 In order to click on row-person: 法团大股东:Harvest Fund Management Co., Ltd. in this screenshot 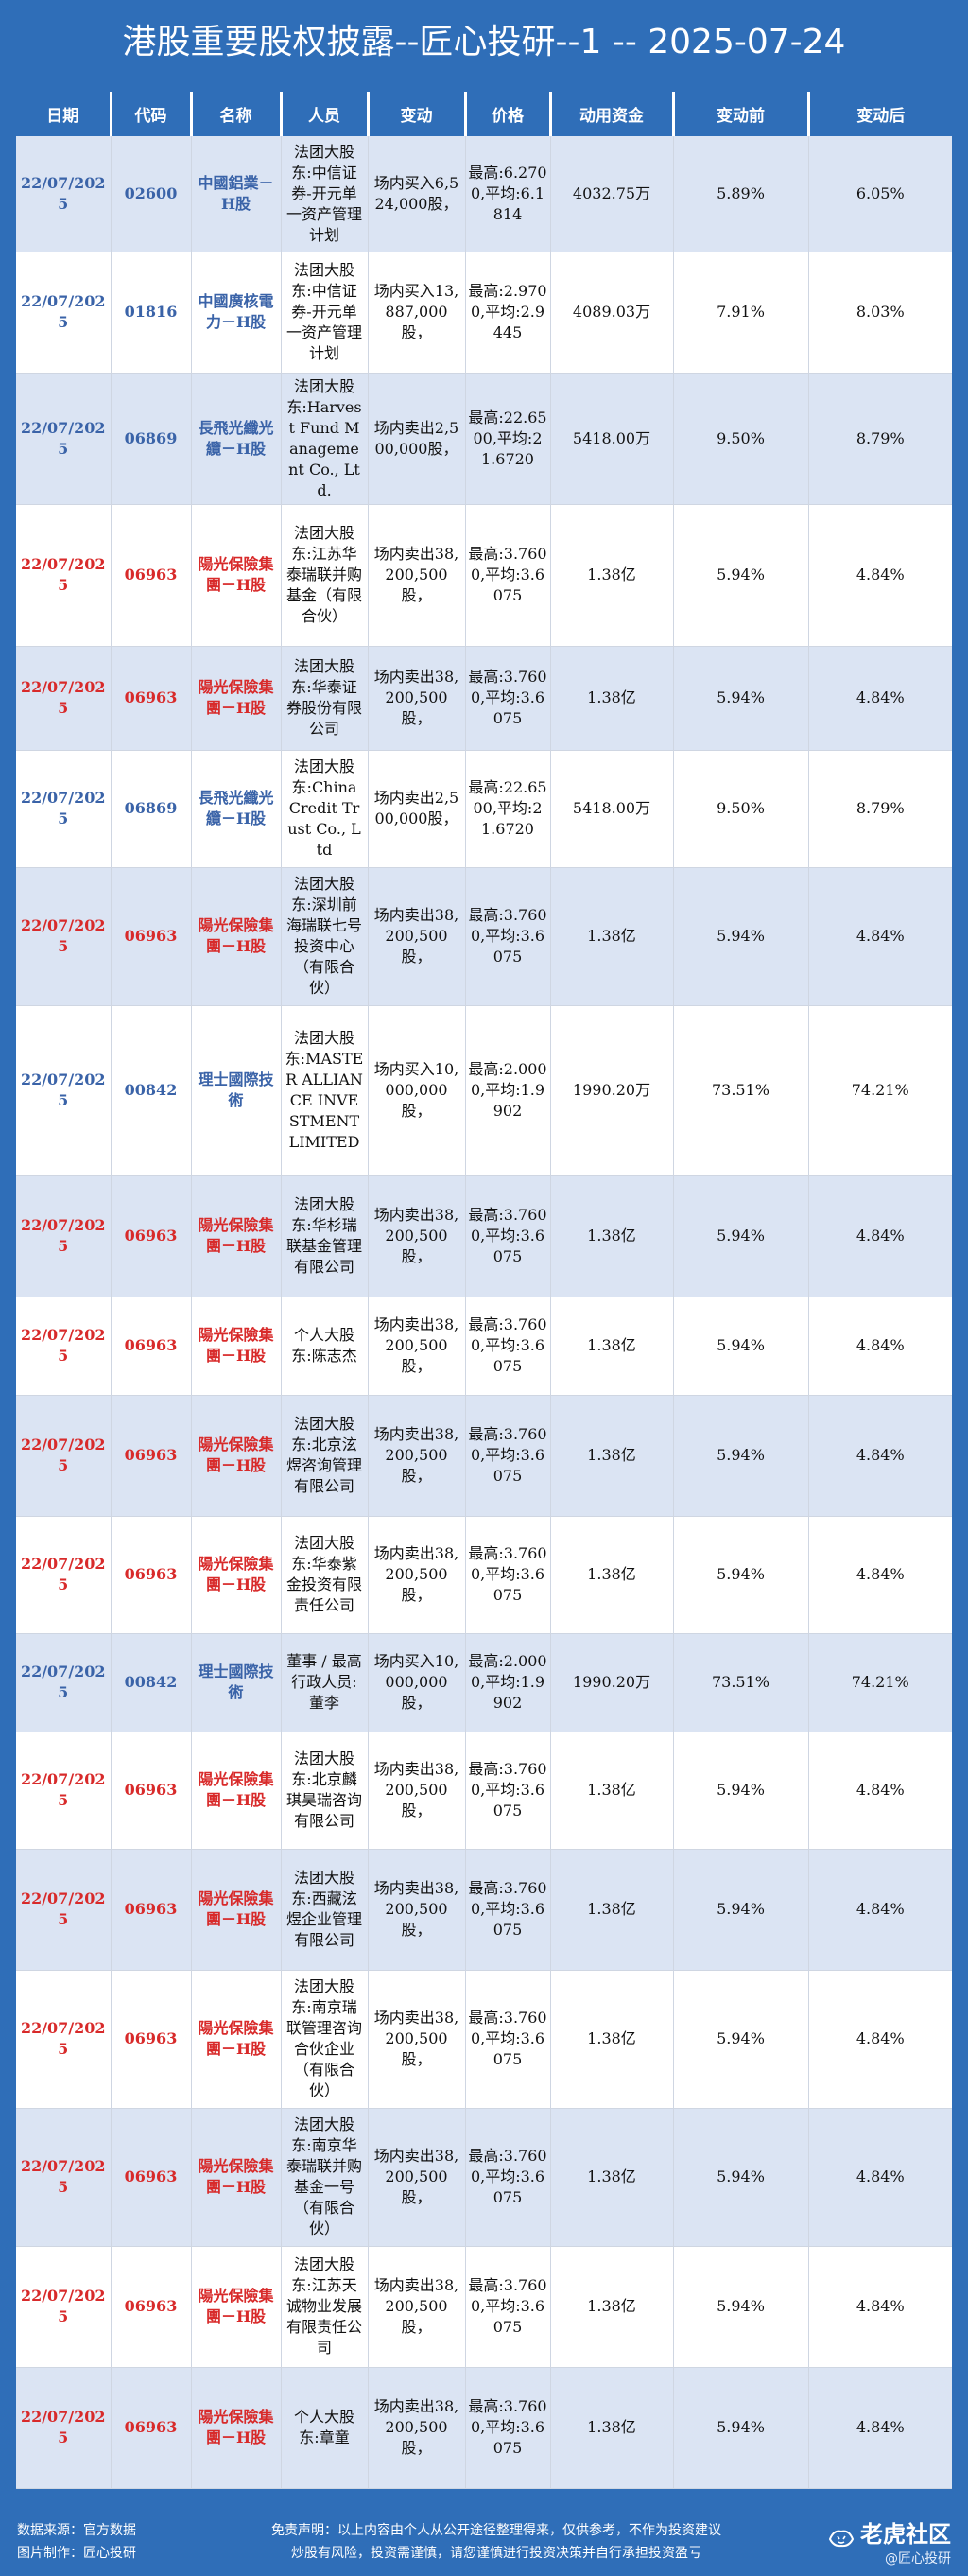, I will do `click(325, 439)`.